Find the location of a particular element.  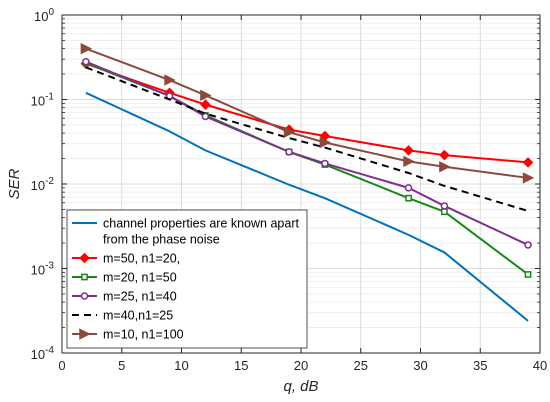

legend-label: m=10, n1=100 is located at coordinates (143, 335).